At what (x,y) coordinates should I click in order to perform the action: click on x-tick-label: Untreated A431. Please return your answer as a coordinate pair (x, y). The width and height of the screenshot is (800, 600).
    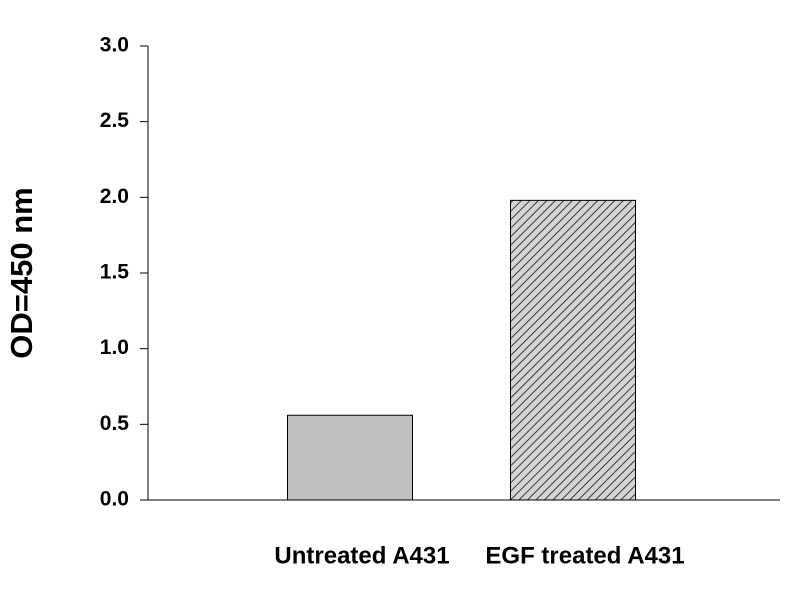
    Looking at the image, I should click on (361, 555).